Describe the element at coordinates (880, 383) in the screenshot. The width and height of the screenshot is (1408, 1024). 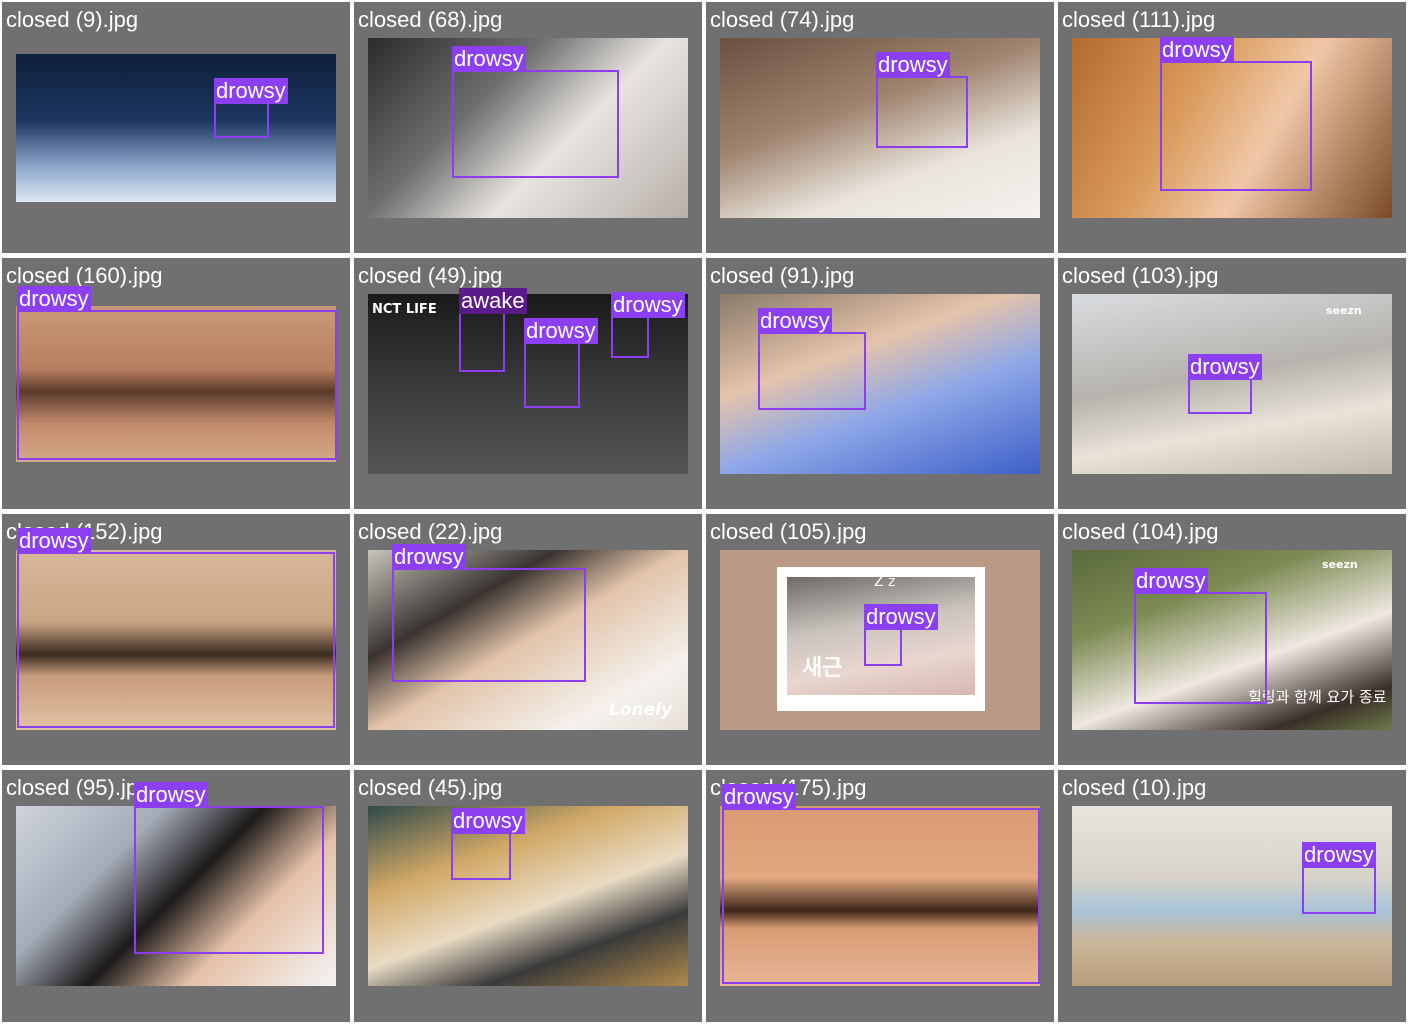
I see `result-tile: closed (91).jpg drowsy` at that location.